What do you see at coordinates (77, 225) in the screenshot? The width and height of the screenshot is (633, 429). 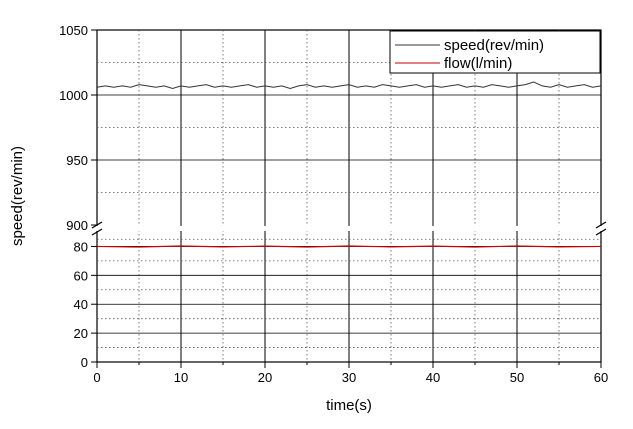 I see `y-tick-label: 900` at bounding box center [77, 225].